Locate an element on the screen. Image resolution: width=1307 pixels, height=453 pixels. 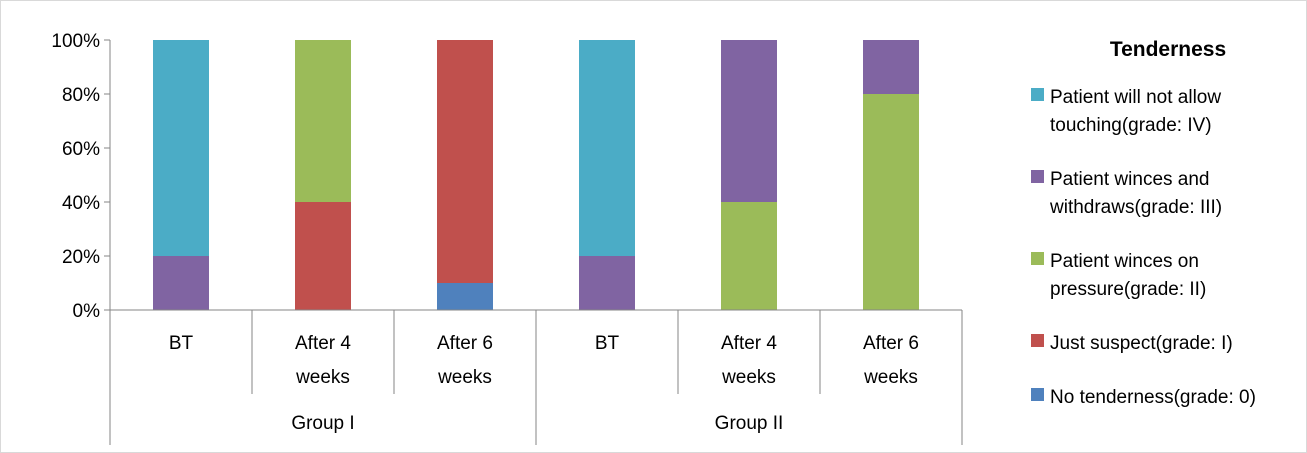
legend-label: Patient winces and is located at coordinates (1130, 179).